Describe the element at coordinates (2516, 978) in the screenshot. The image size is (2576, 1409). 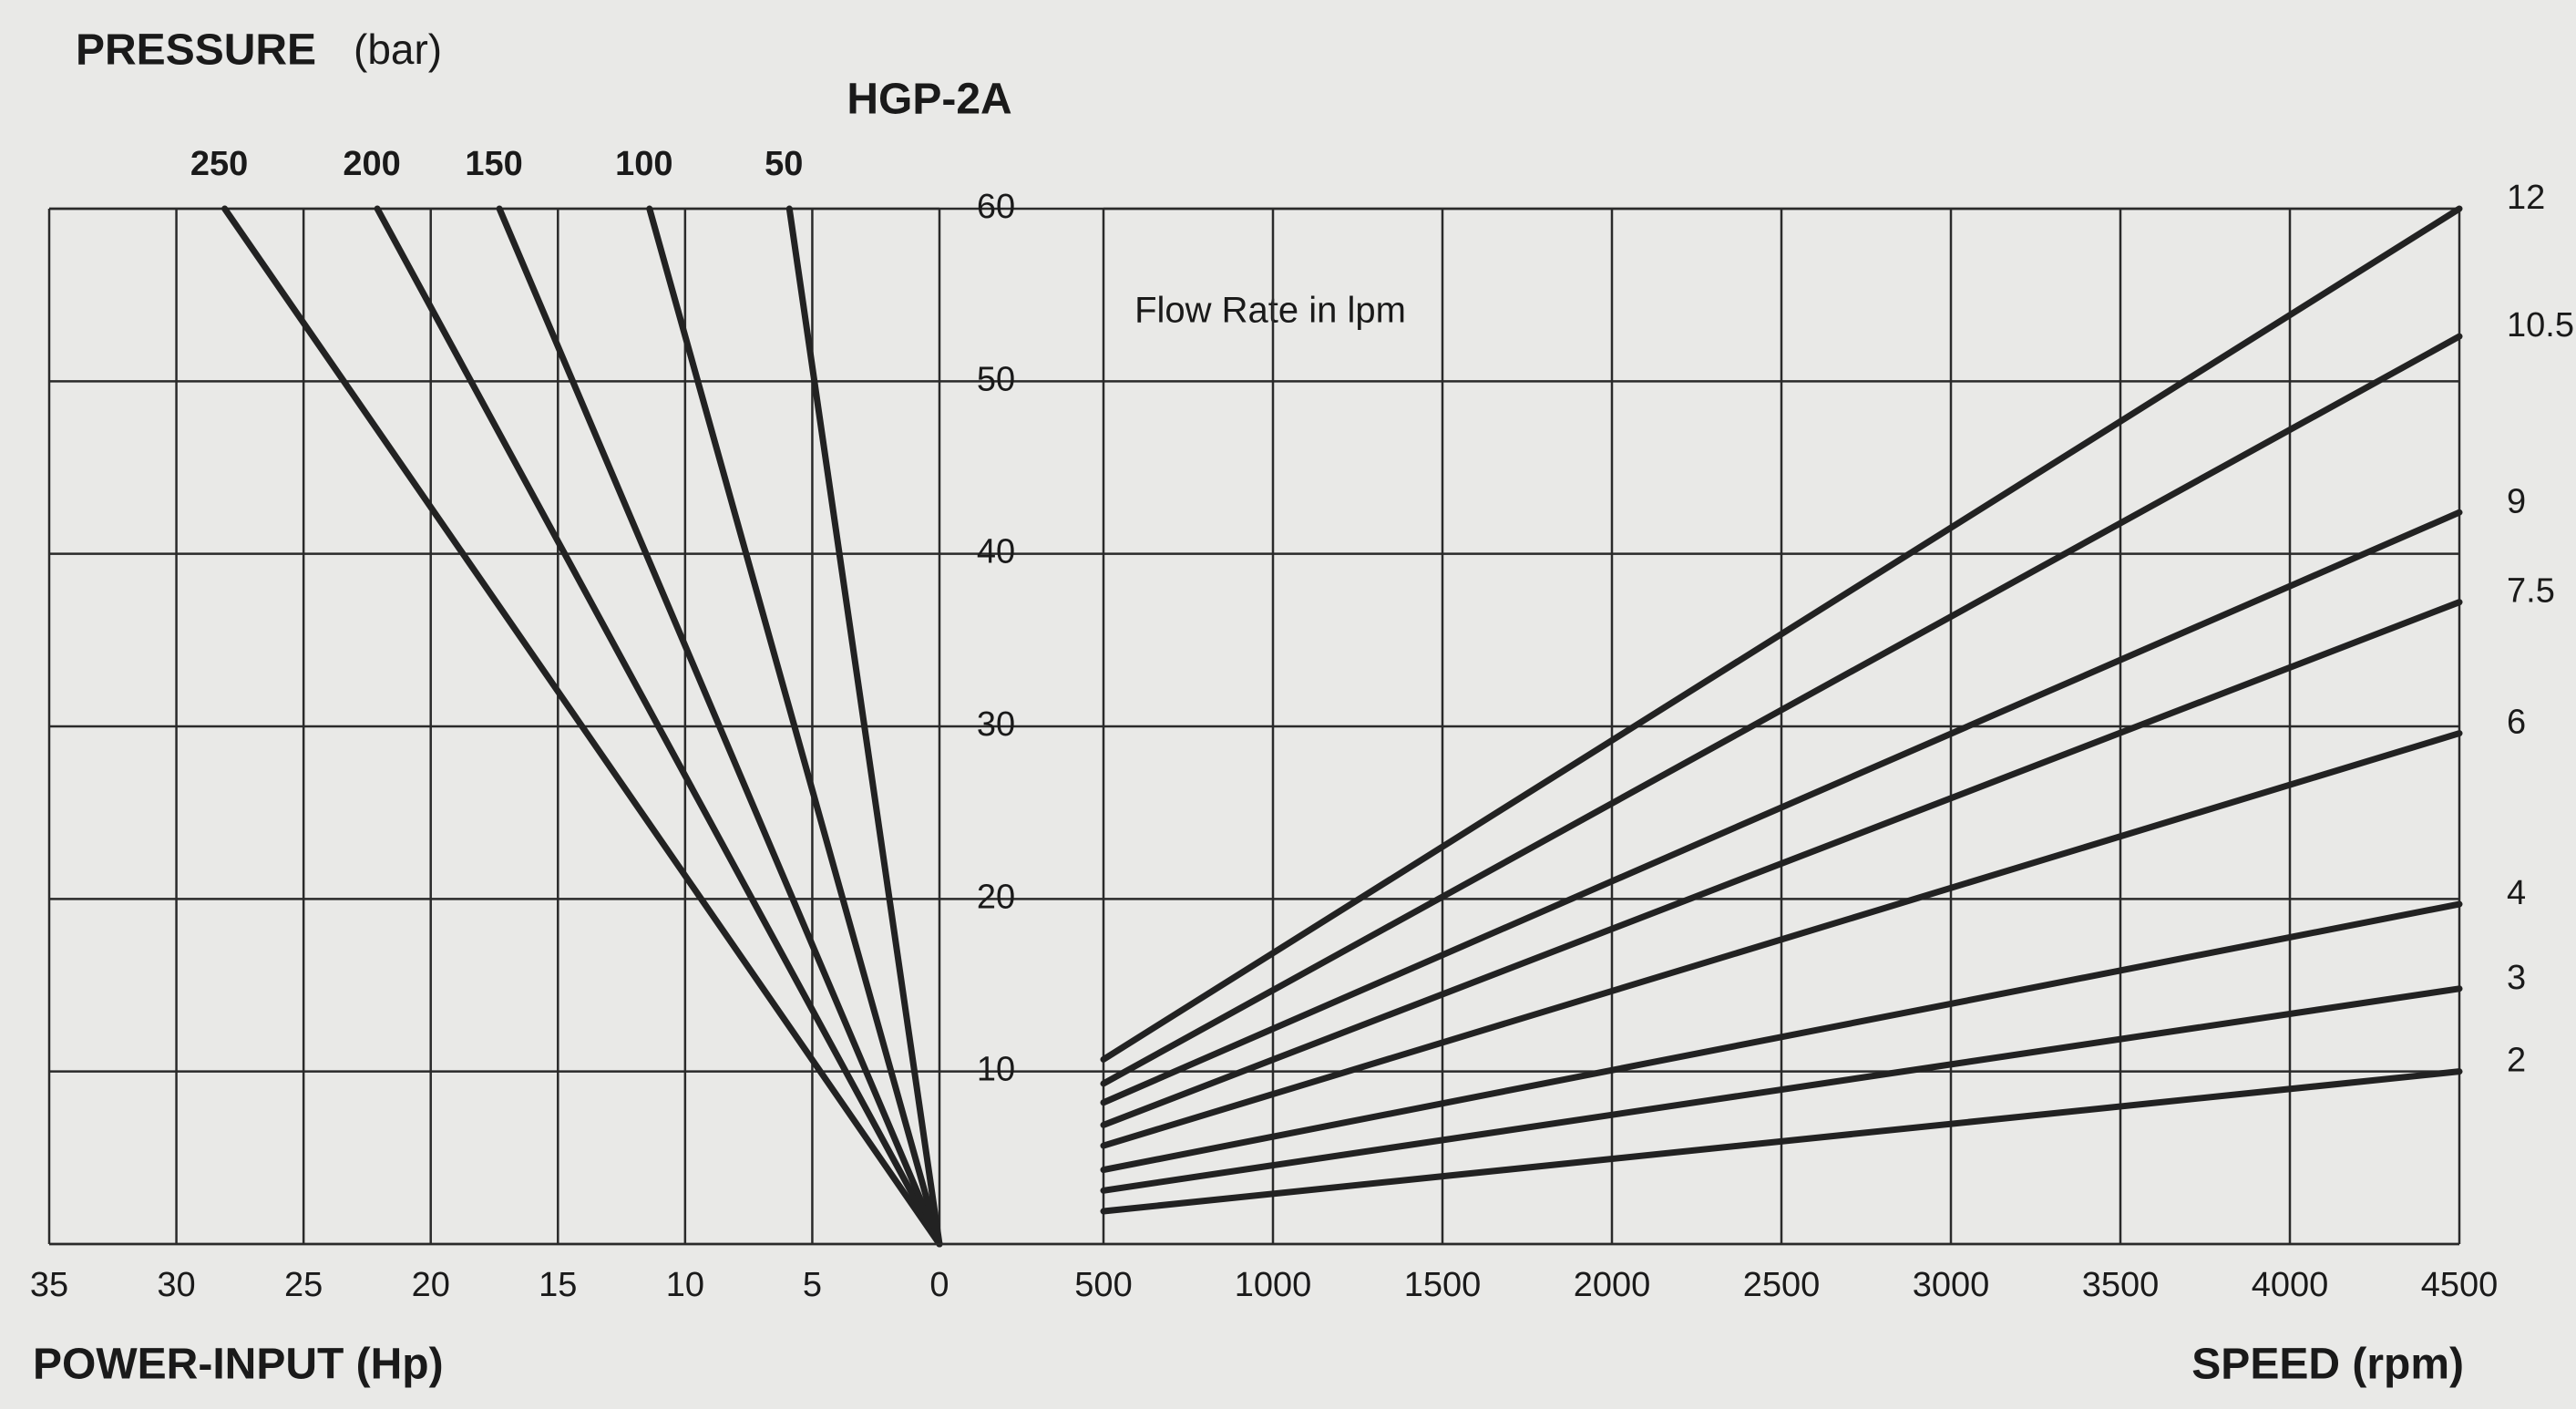
I see `series-label: 3` at that location.